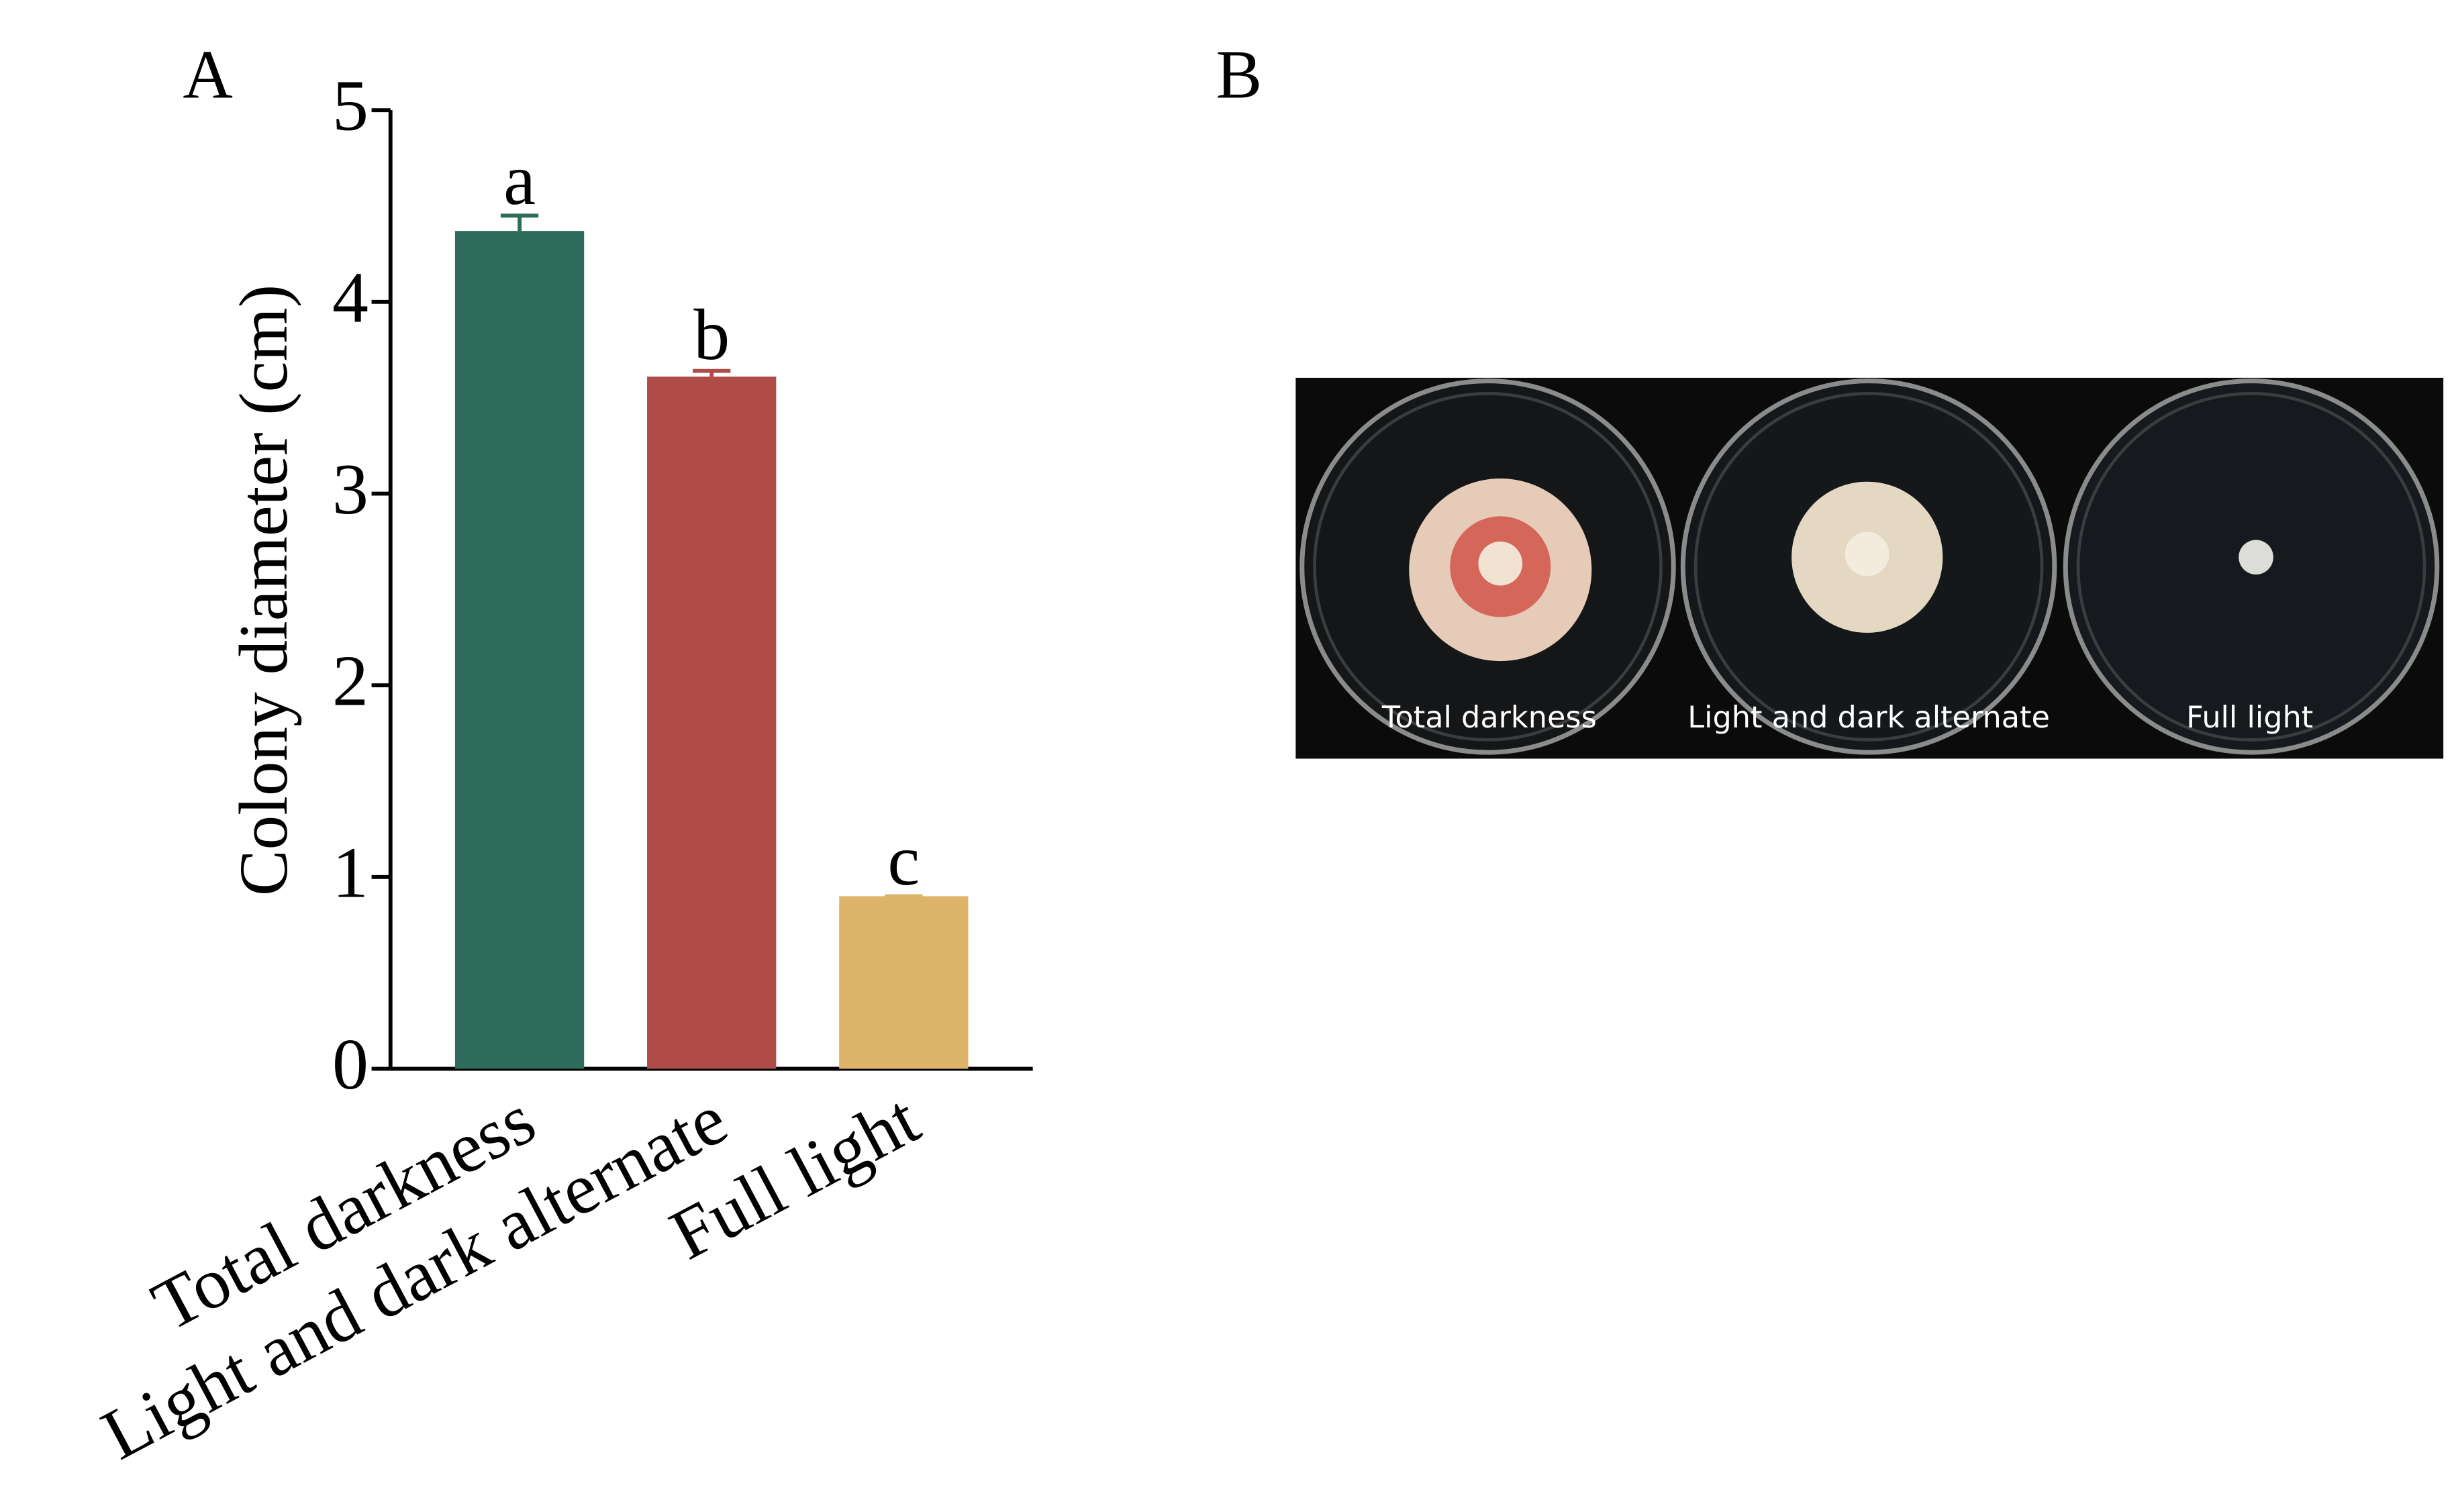 This screenshot has width=2456, height=1512. What do you see at coordinates (1868, 718) in the screenshot?
I see `plate-label: Light and dark alternate` at bounding box center [1868, 718].